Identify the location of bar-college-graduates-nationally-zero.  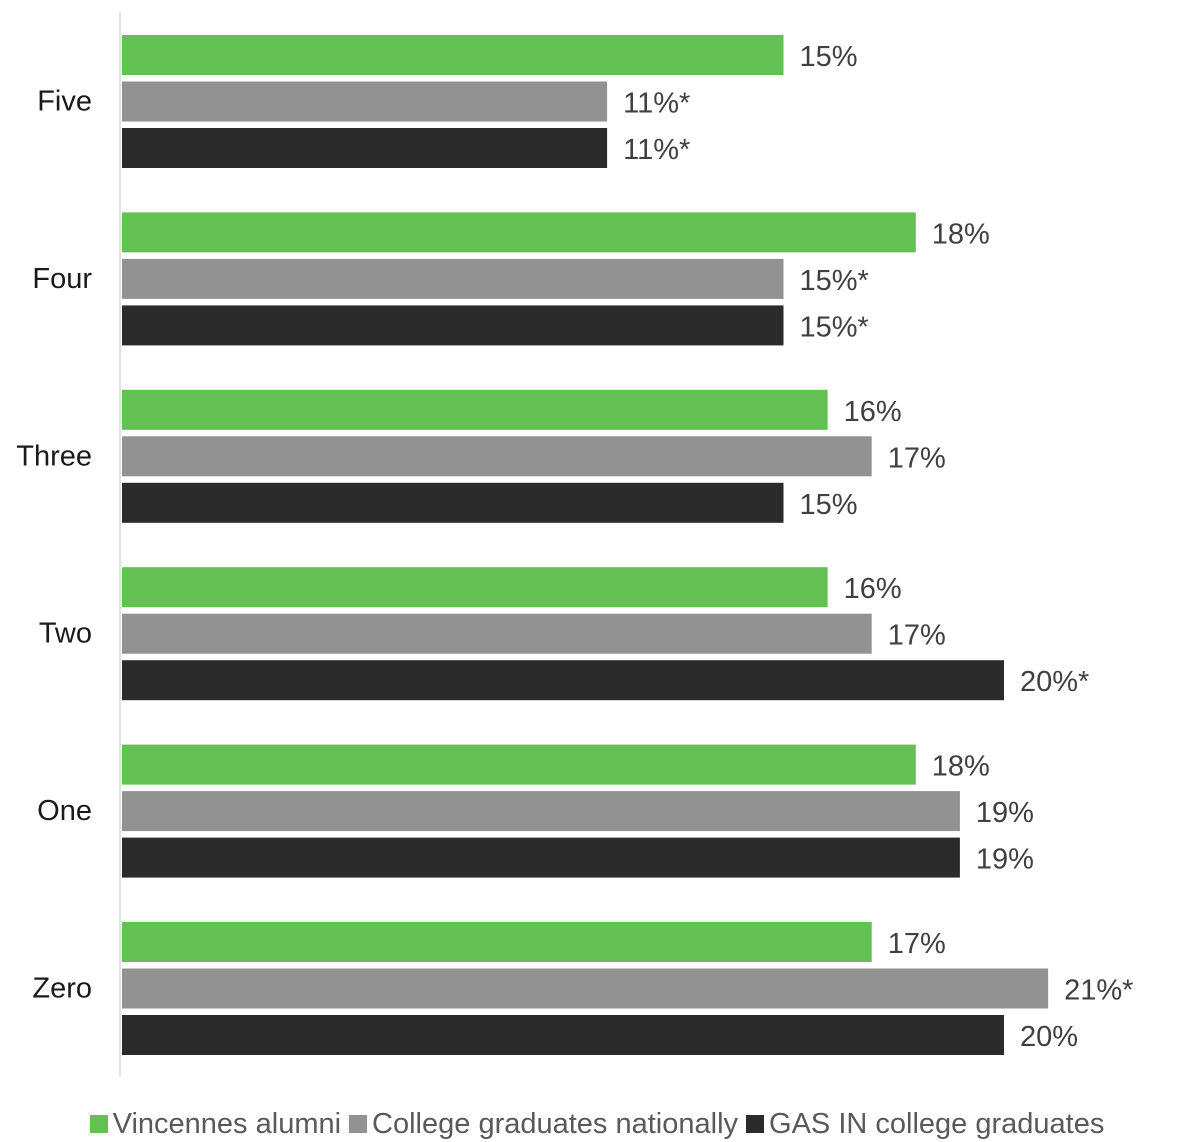
(585, 988).